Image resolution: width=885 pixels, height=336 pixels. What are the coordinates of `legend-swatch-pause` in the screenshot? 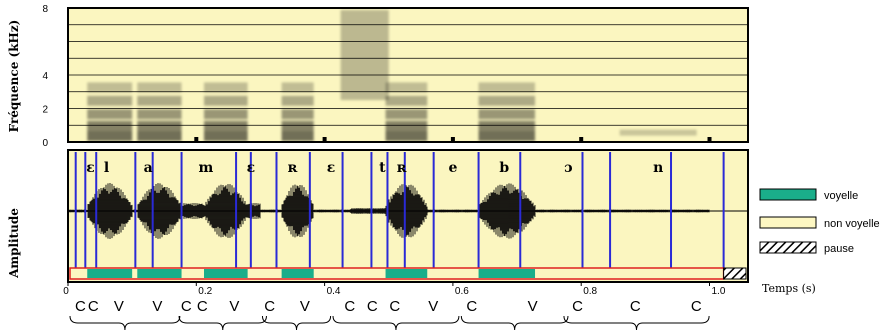 It's located at (788, 247).